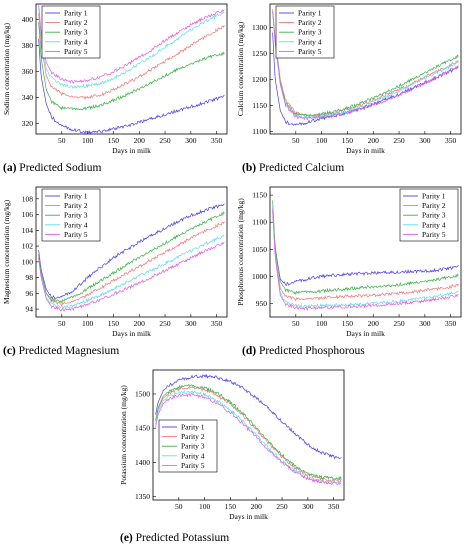 This screenshot has height=550, width=467. Describe the element at coordinates (6, 251) in the screenshot. I see `y-axis-label: Magnesium concentration (mg/kg)` at that location.